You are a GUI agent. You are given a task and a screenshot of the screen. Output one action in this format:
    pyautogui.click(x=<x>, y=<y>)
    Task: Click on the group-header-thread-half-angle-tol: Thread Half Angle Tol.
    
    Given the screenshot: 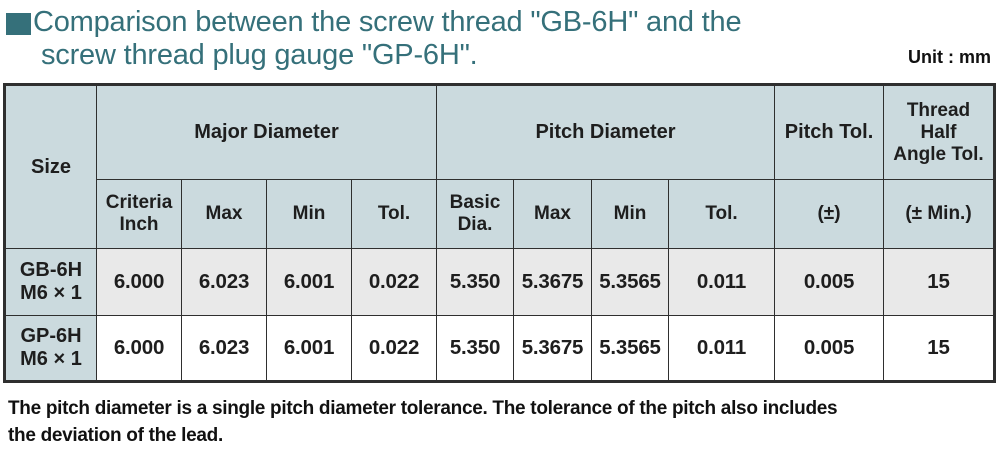 What is the action you would take?
    pyautogui.click(x=939, y=132)
    